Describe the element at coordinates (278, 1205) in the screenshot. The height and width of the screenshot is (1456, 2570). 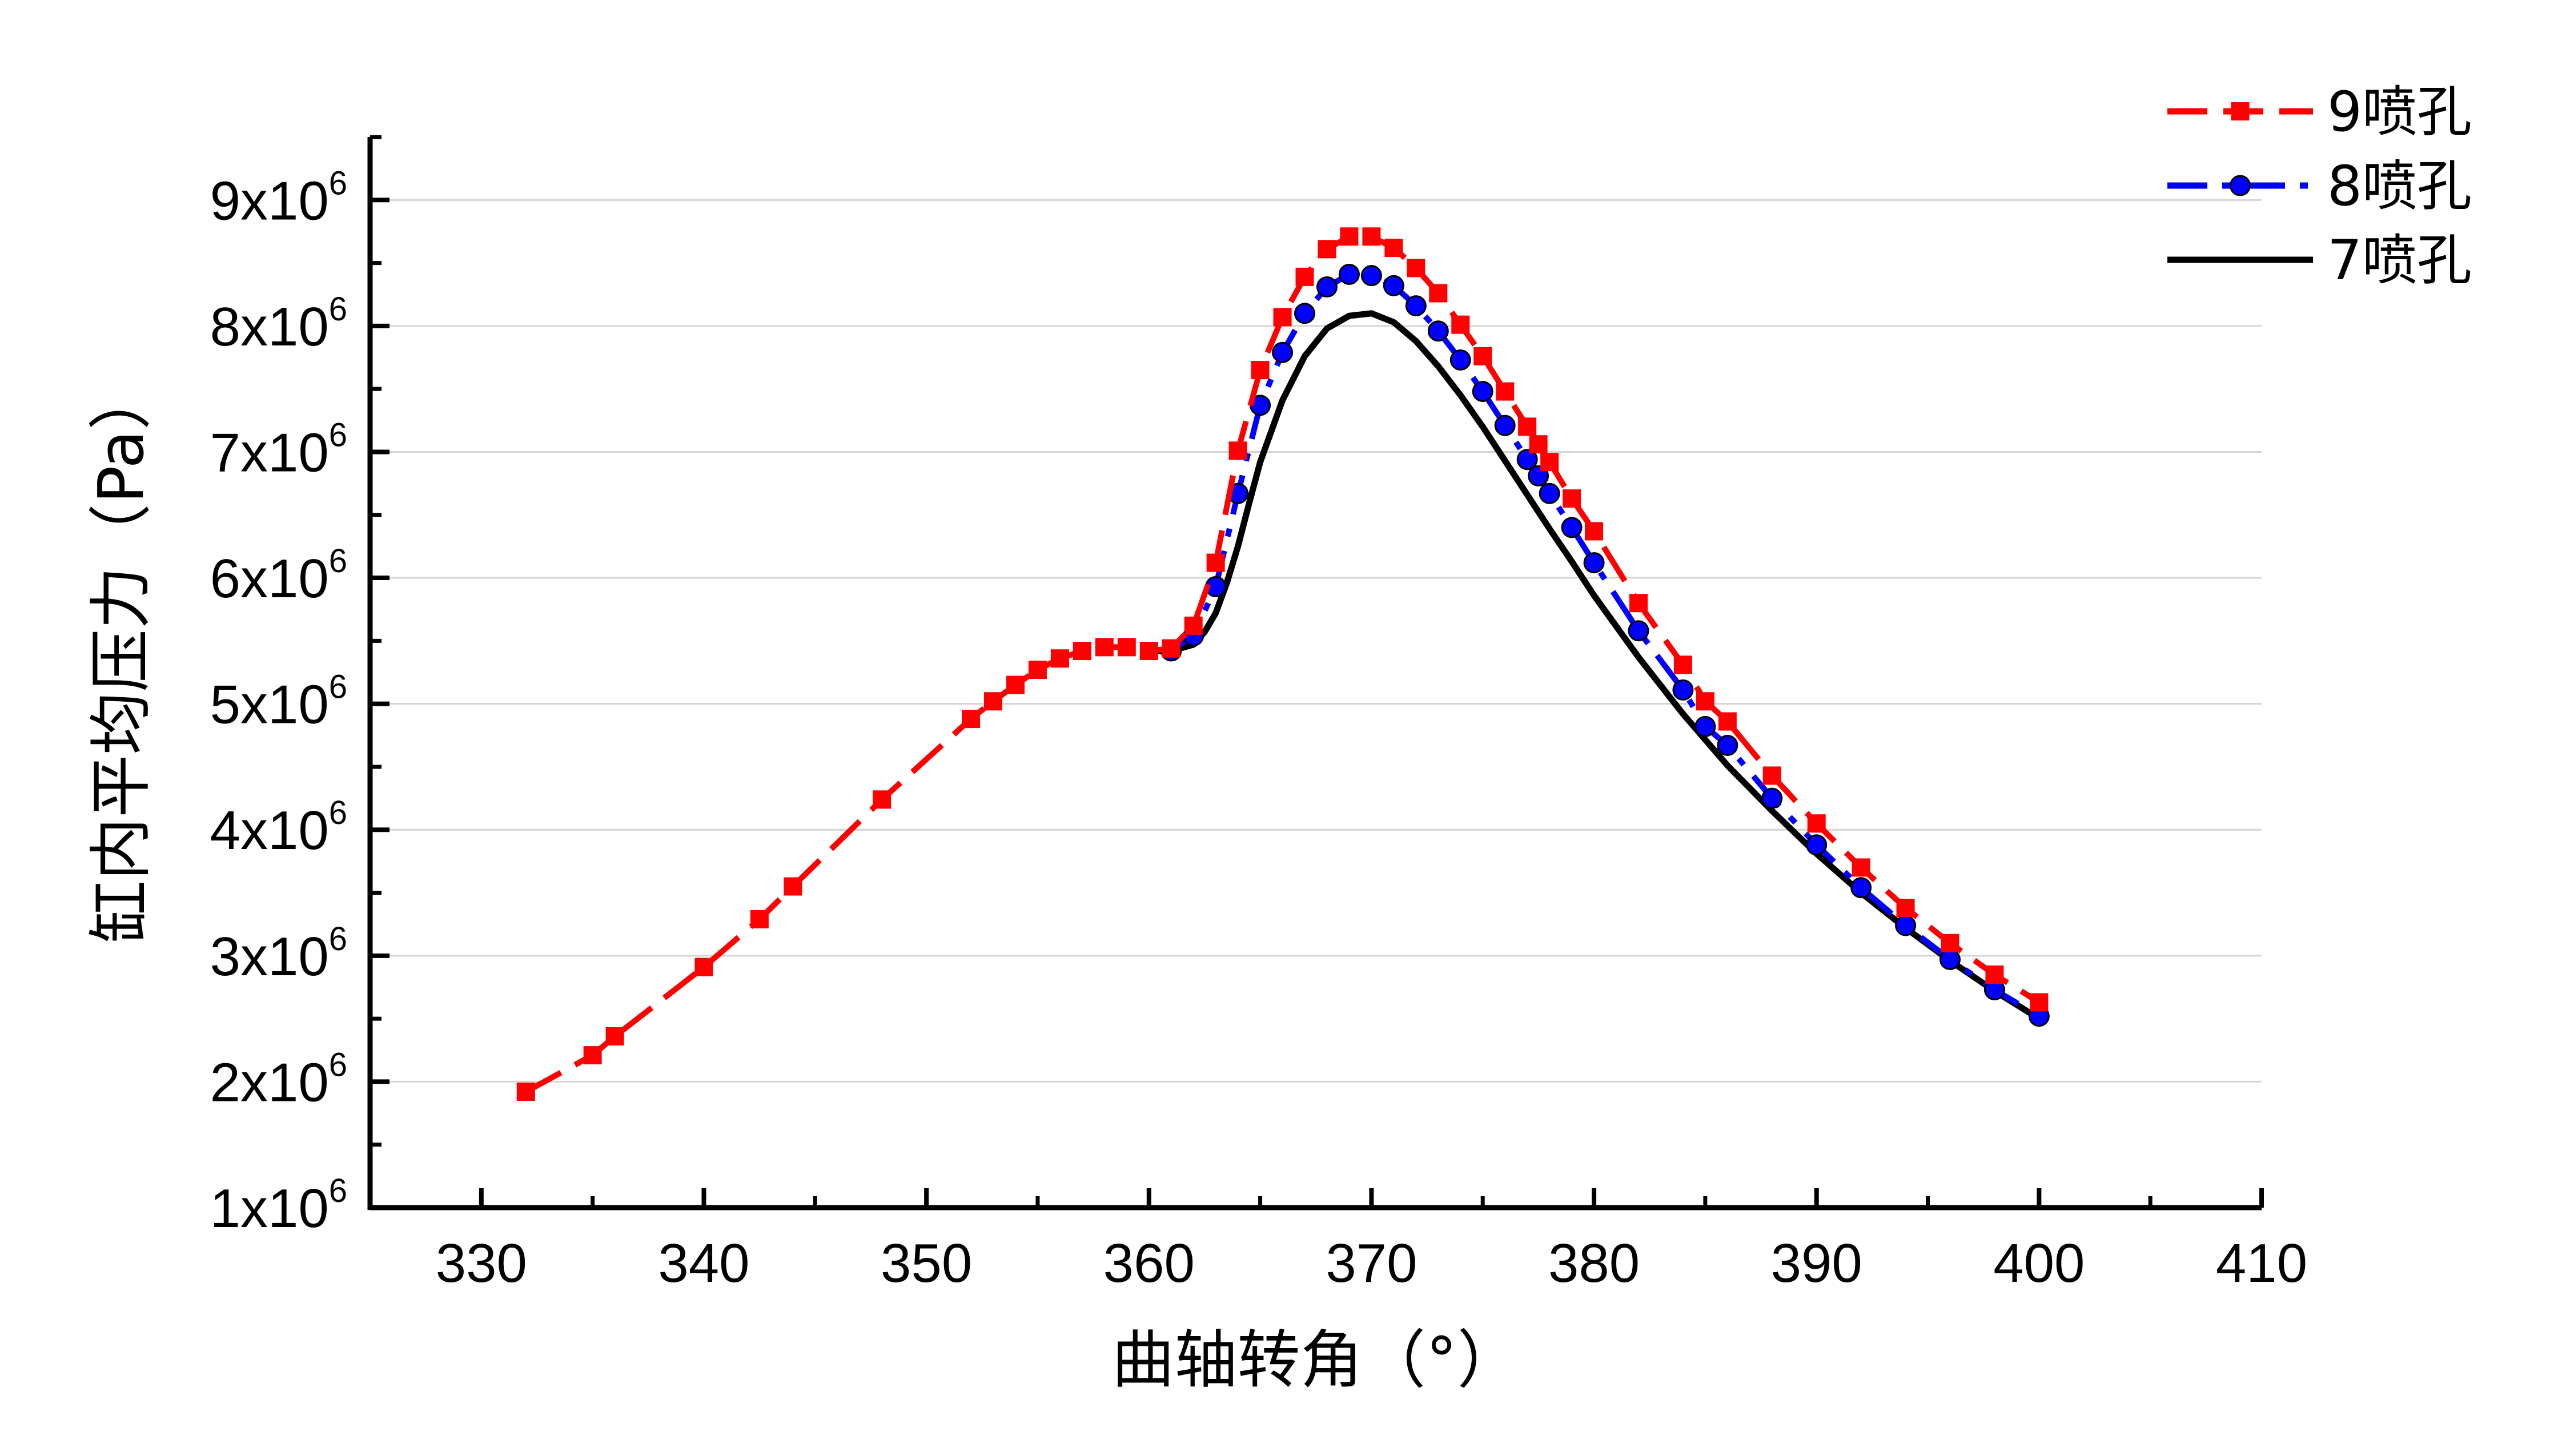
I see `y-tick-label: 1x10⁶` at that location.